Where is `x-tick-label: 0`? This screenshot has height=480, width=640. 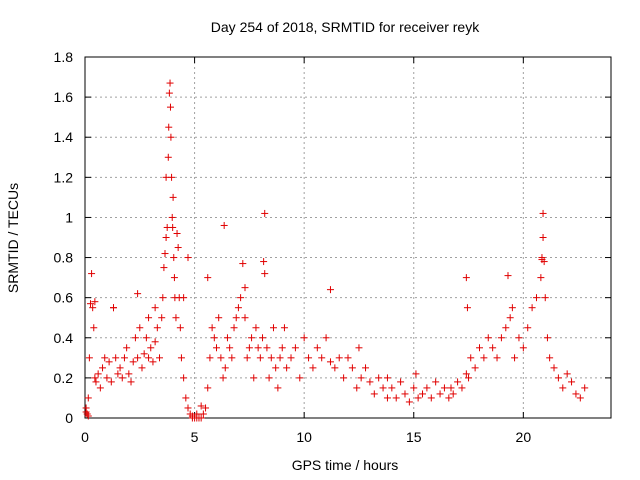
x-tick-label: 0 is located at coordinates (85, 437).